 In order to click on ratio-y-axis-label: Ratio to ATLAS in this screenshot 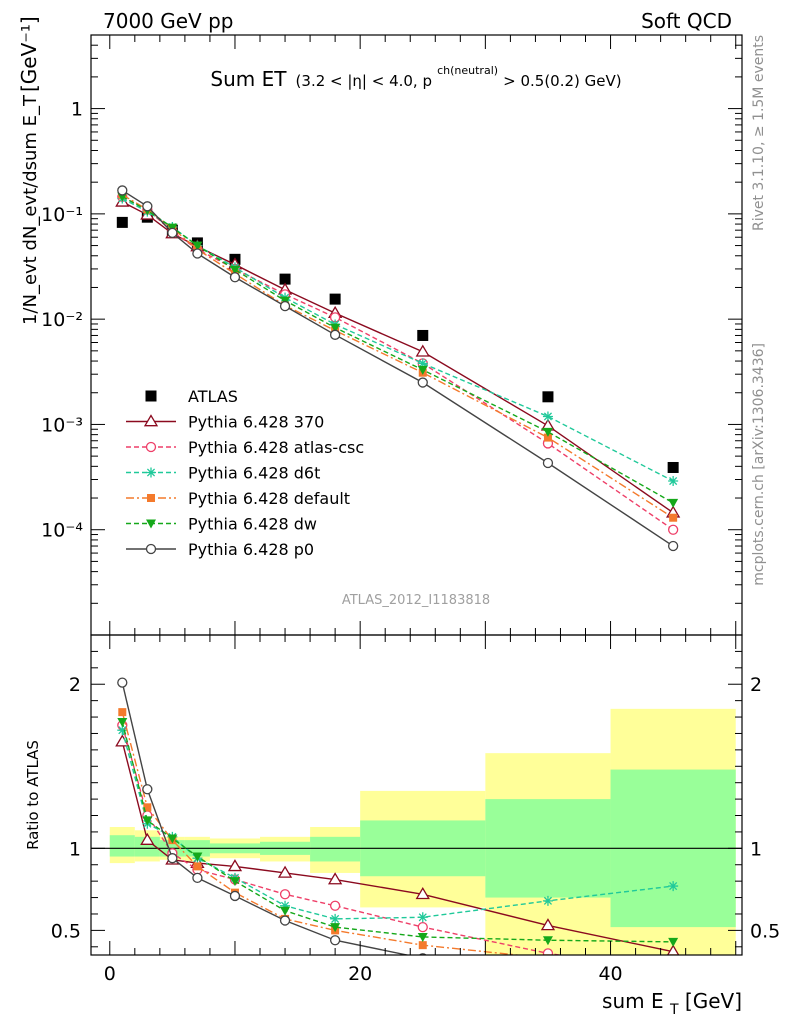, I will do `click(33, 795)`.